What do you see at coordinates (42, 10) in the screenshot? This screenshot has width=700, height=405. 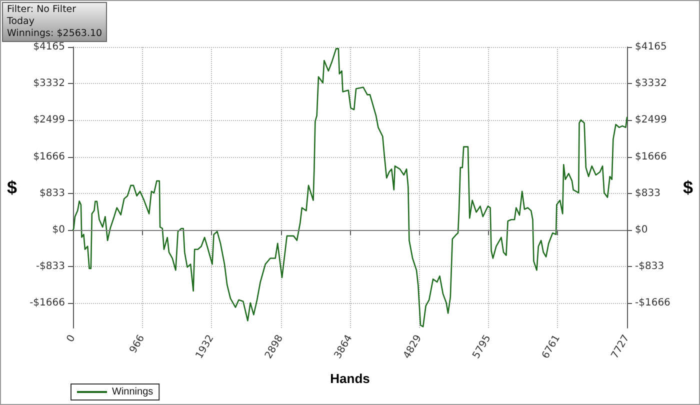 I see `text: Filter: No Filter` at bounding box center [42, 10].